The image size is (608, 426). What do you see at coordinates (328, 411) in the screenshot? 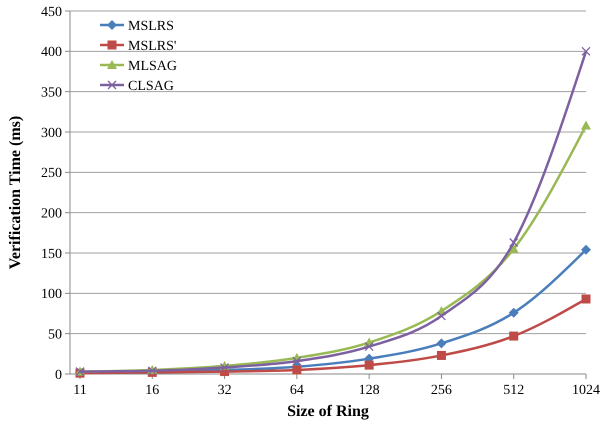
I see `x-axis-title: Size of Ring` at bounding box center [328, 411].